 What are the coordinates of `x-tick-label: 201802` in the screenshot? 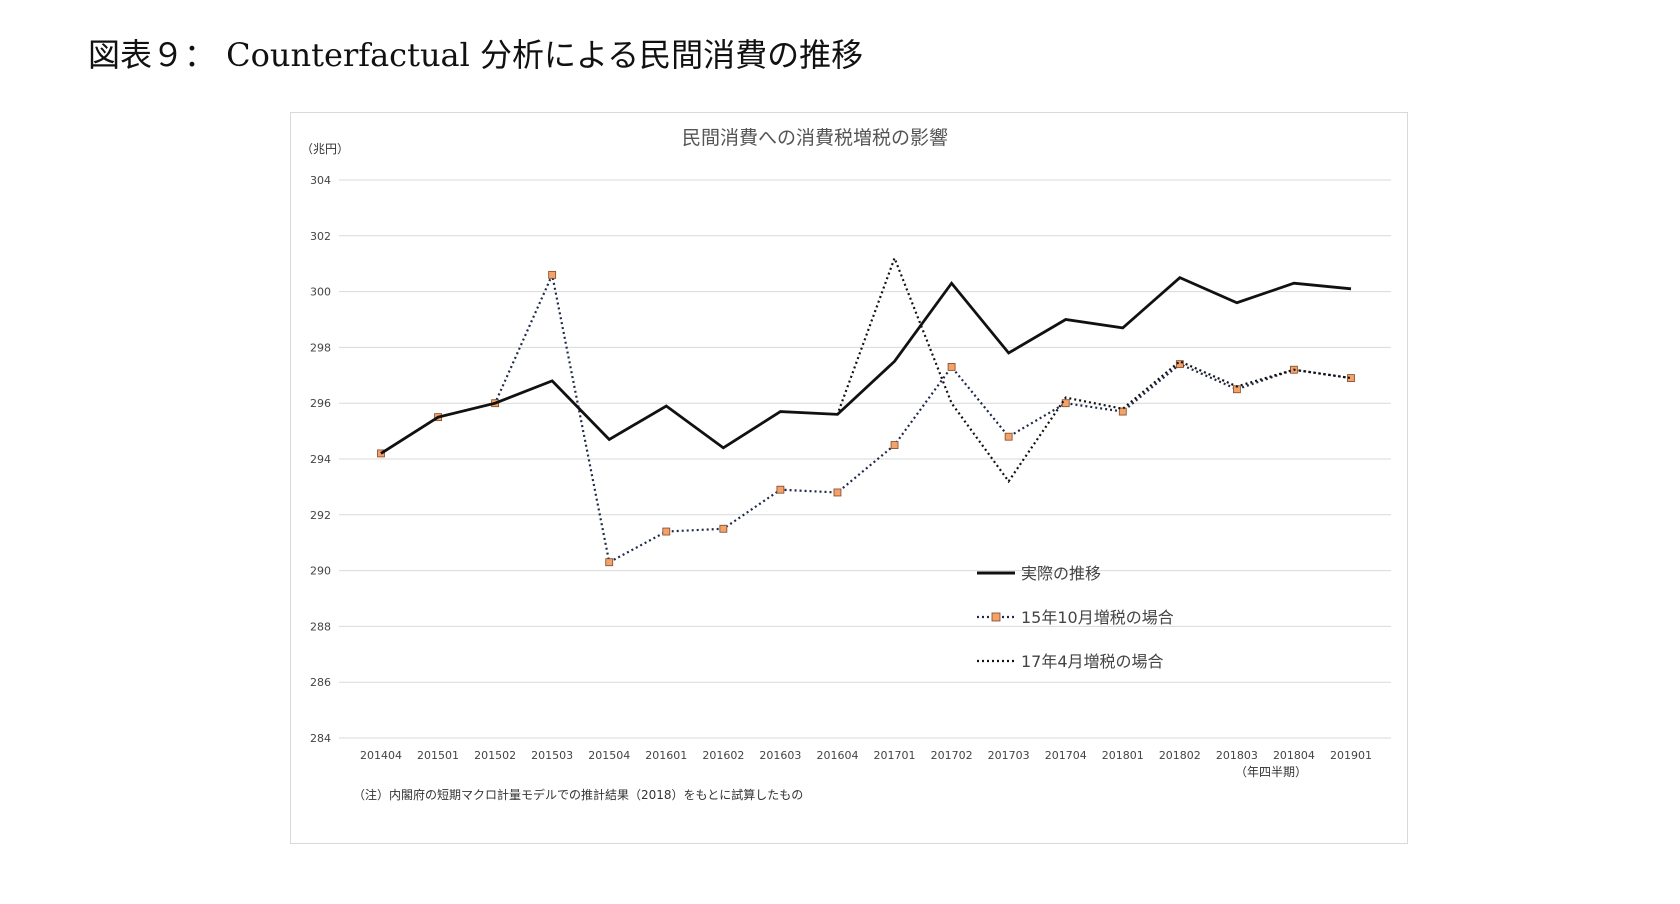 It's located at (1180, 755).